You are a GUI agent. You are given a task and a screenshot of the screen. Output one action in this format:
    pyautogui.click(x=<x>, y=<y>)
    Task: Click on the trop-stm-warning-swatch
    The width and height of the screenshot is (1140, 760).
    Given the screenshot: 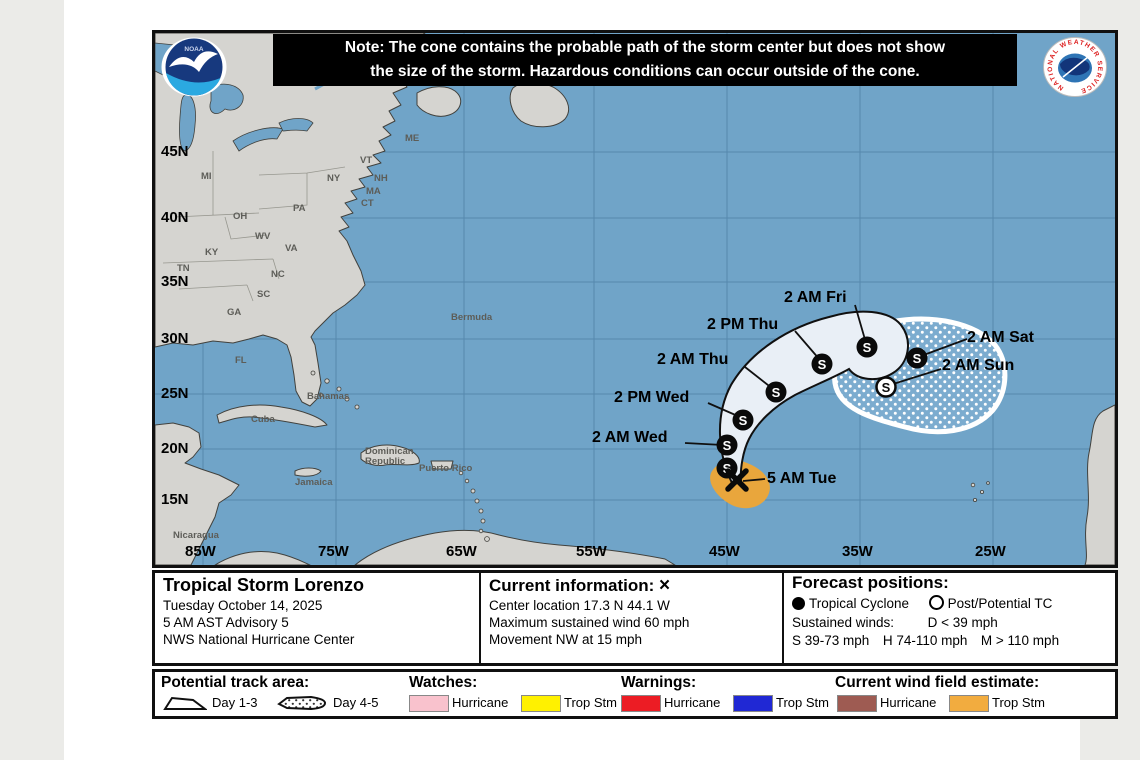 What is the action you would take?
    pyautogui.click(x=753, y=703)
    